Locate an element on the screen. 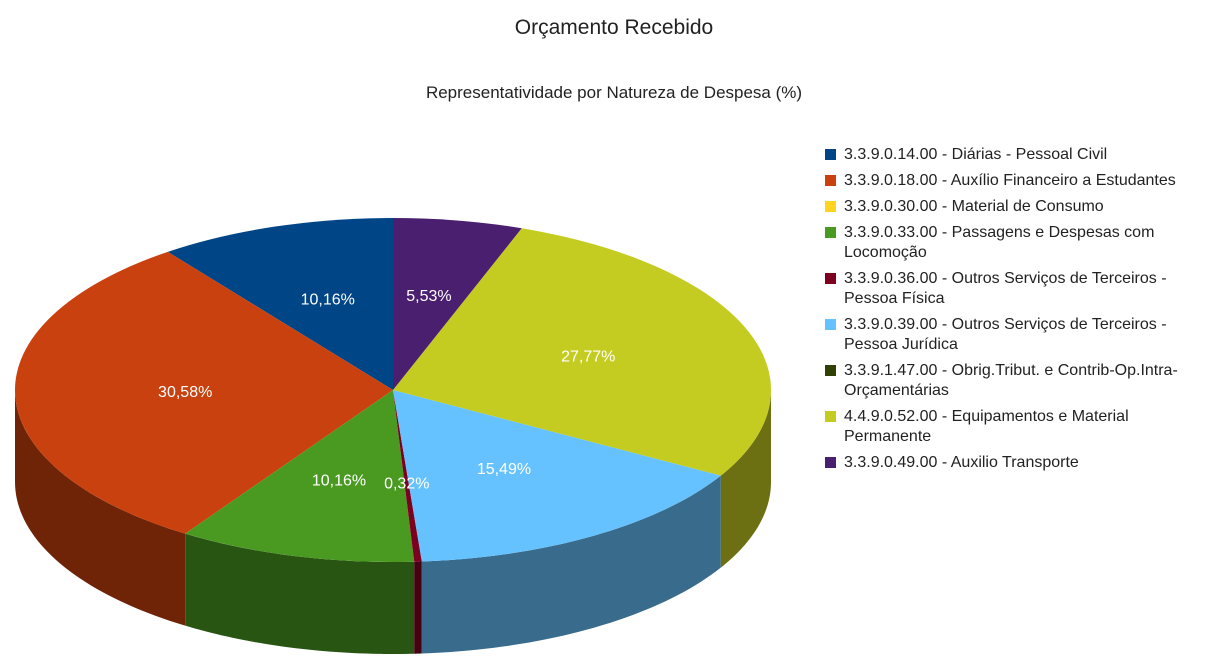  legend-item: 3.3.9.0.14.00 - Diárias - Pessoal Civil is located at coordinates (1021, 155).